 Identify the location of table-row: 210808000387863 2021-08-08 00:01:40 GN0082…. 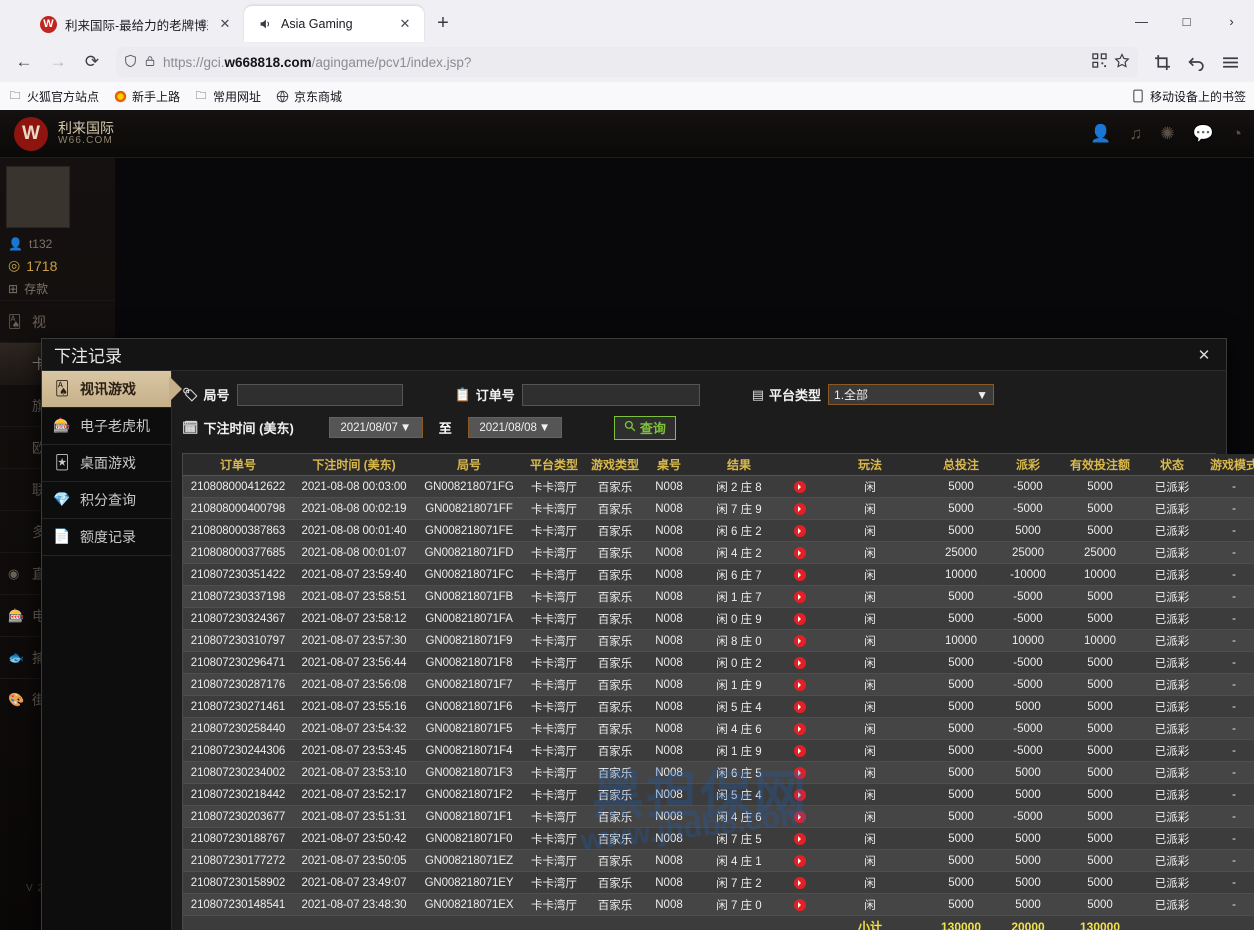
(718, 531).